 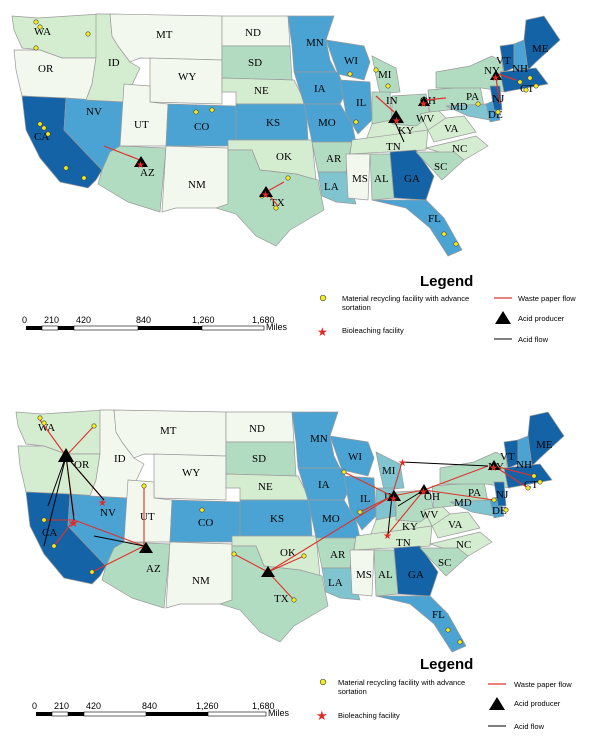 What do you see at coordinates (529, 726) in the screenshot?
I see `legend-acid-flow-label: Acid flow` at bounding box center [529, 726].